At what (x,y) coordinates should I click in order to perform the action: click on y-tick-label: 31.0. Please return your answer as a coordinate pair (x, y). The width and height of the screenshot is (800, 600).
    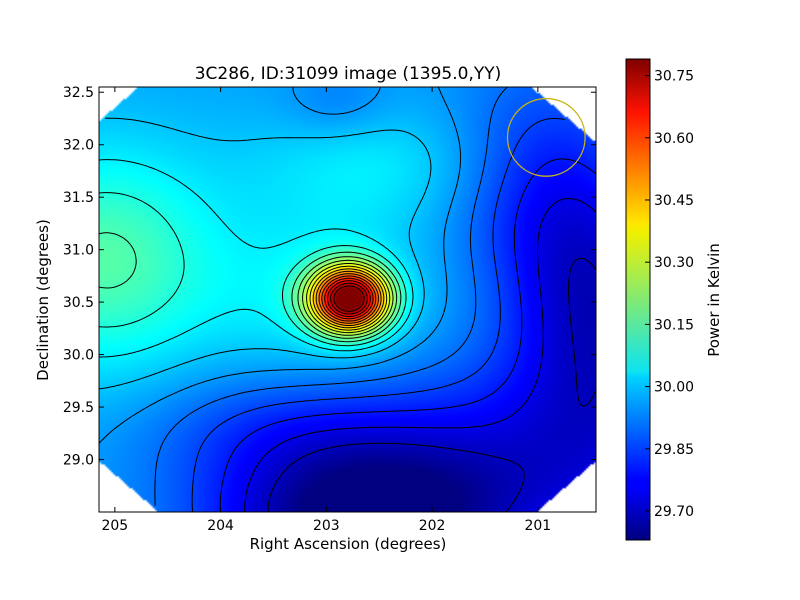
    Looking at the image, I should click on (78, 251).